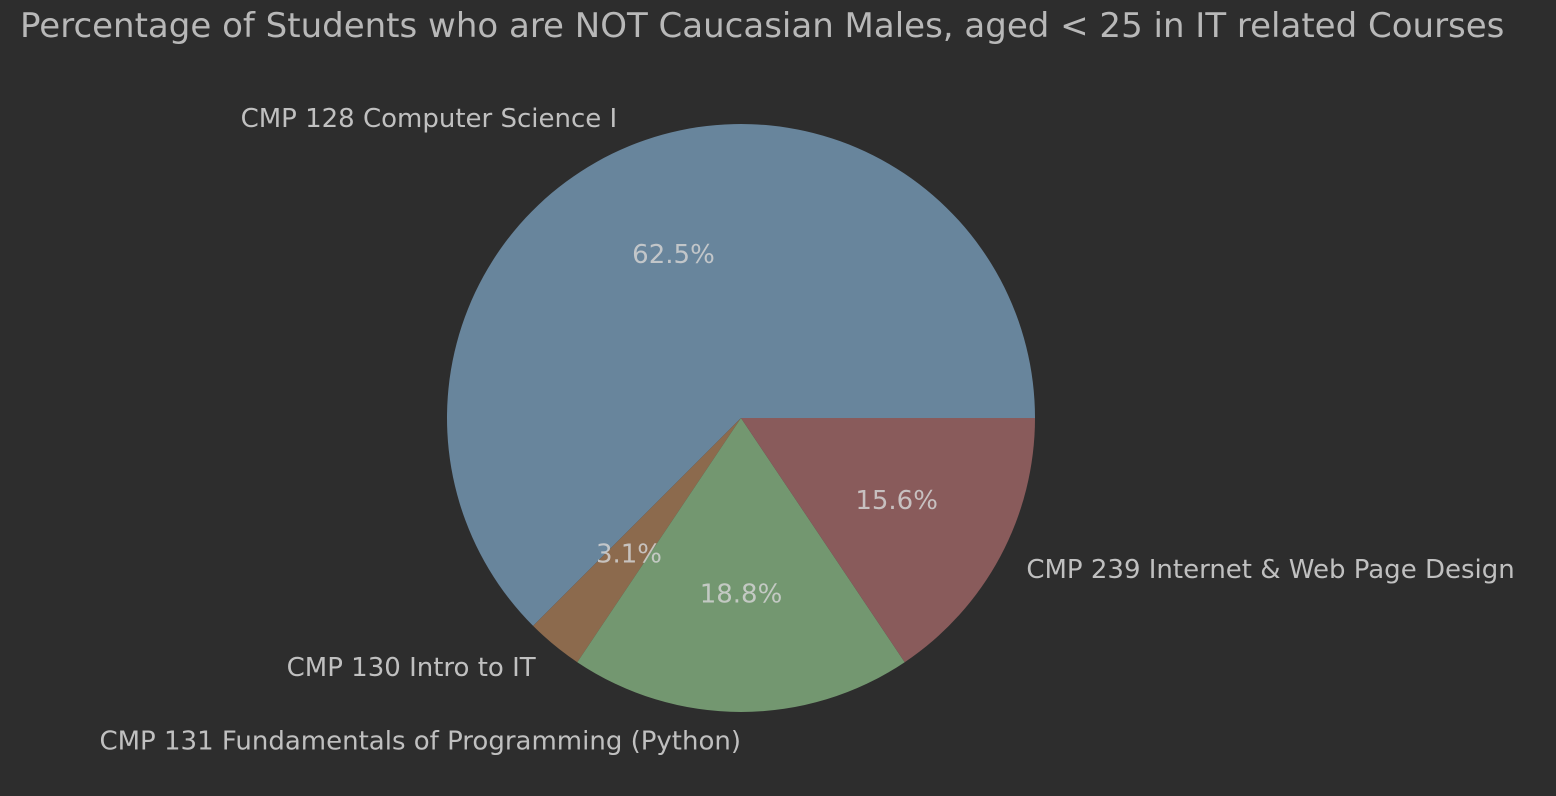 The height and width of the screenshot is (796, 1556). Describe the element at coordinates (741, 594) in the screenshot. I see `pct-label-cmp-131-fundamentals-of-programming-python: 18.8%` at that location.